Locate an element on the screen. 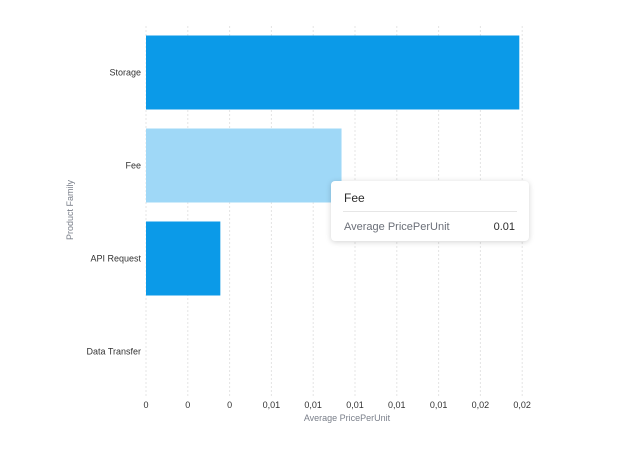  y-tick-label: Storage is located at coordinates (125, 73).